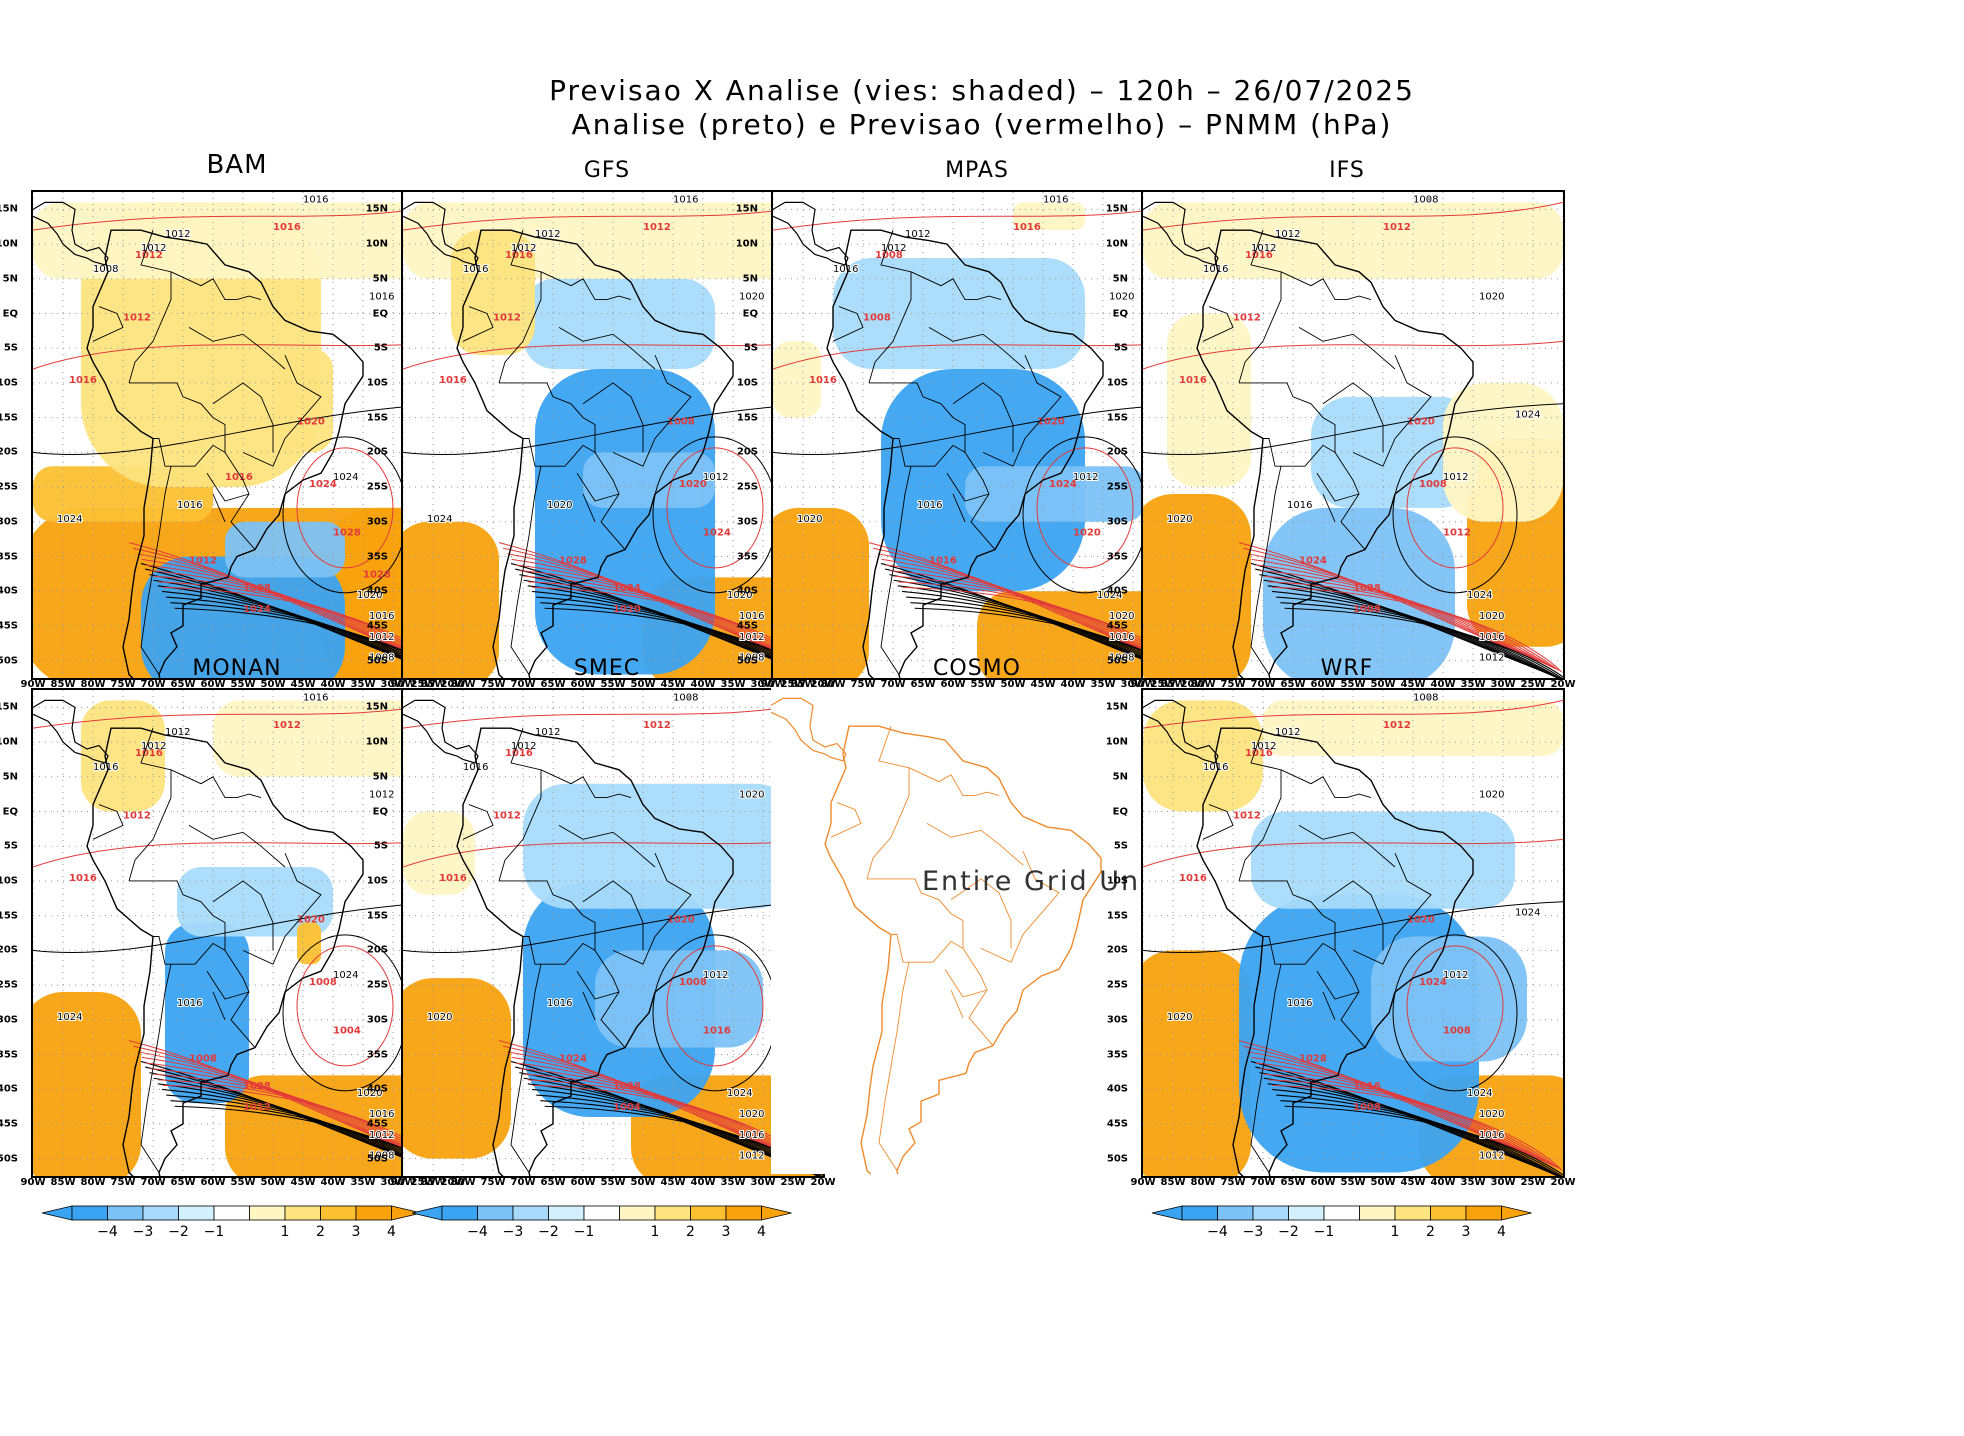 This screenshot has height=1436, width=1964. What do you see at coordinates (715, 1006) in the screenshot?
I see `forecast-high-cell` at bounding box center [715, 1006].